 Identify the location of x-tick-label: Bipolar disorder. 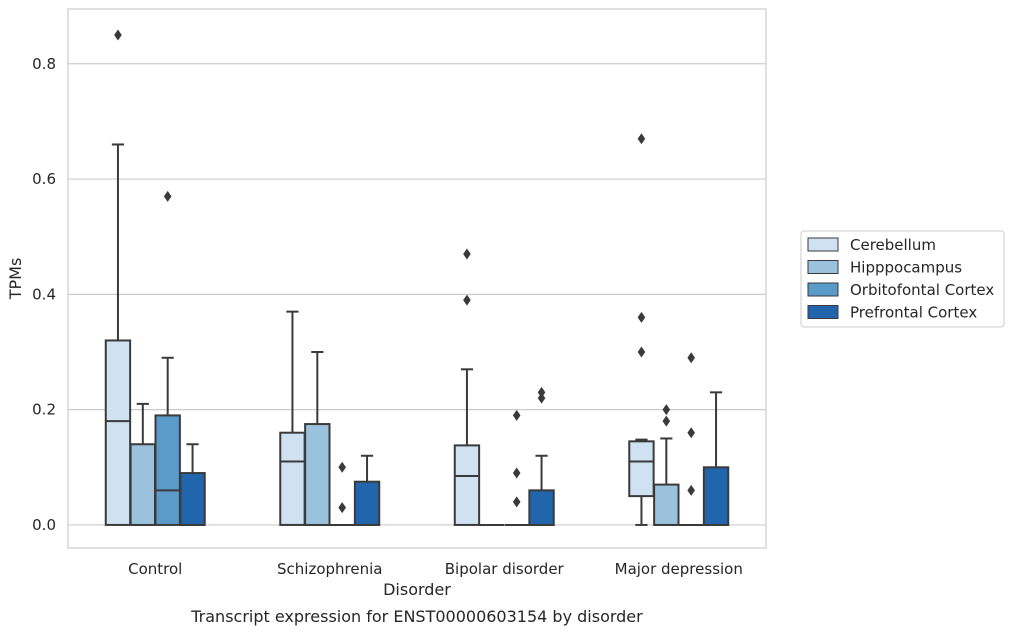
(505, 569).